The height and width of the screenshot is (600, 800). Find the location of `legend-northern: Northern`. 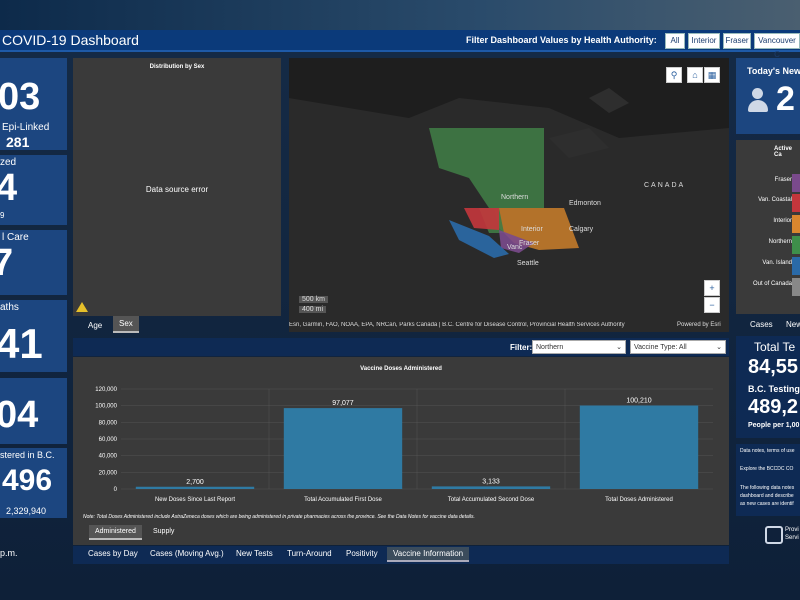

legend-northern: Northern is located at coordinates (780, 242).